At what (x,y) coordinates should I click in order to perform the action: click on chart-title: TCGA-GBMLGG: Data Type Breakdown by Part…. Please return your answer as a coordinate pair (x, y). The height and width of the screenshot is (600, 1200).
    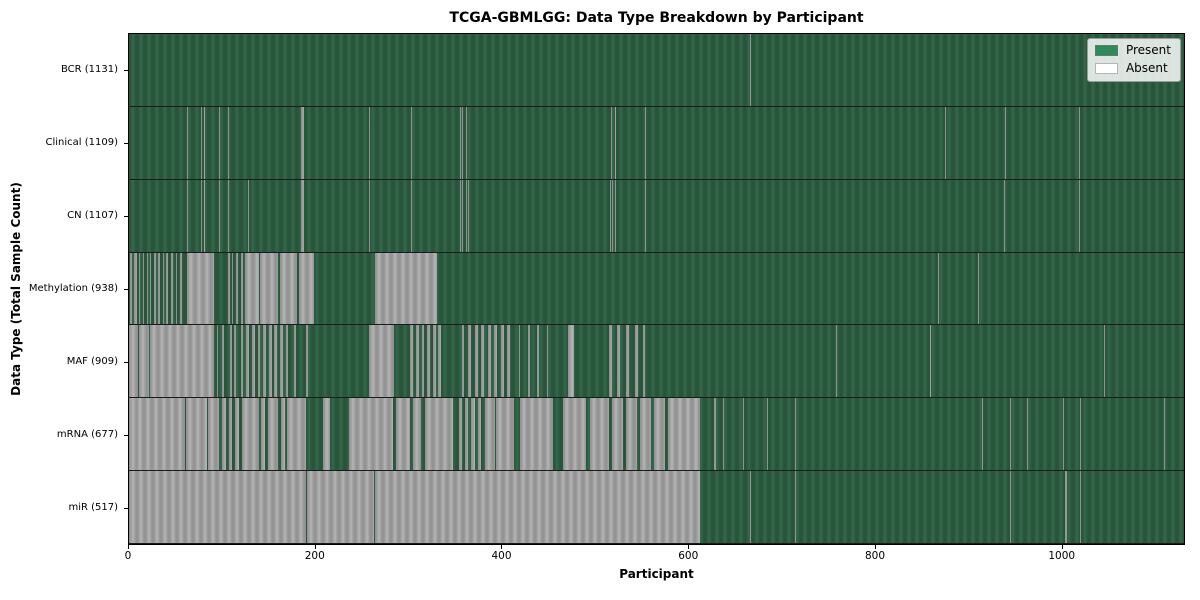
    Looking at the image, I should click on (656, 18).